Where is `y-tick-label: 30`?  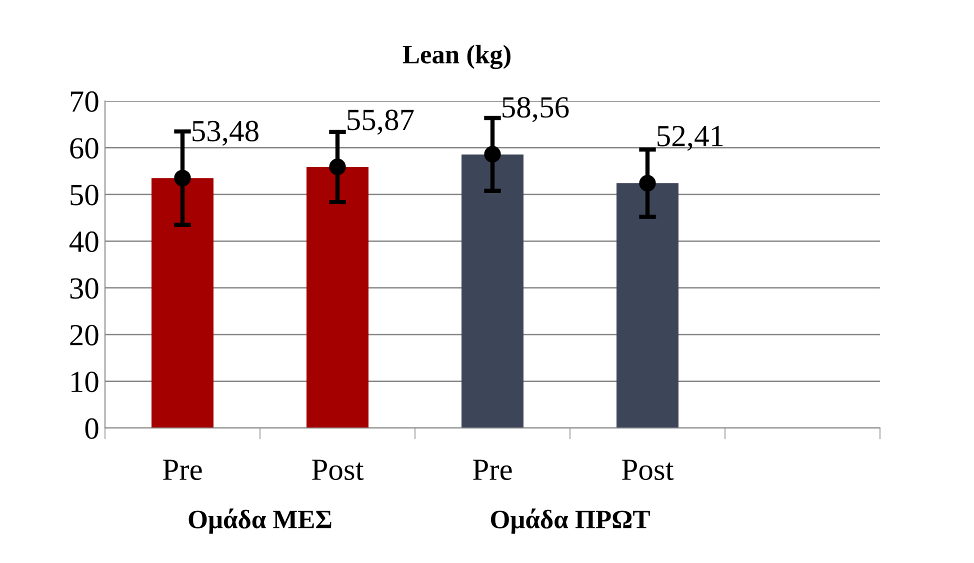
y-tick-label: 30 is located at coordinates (84, 288).